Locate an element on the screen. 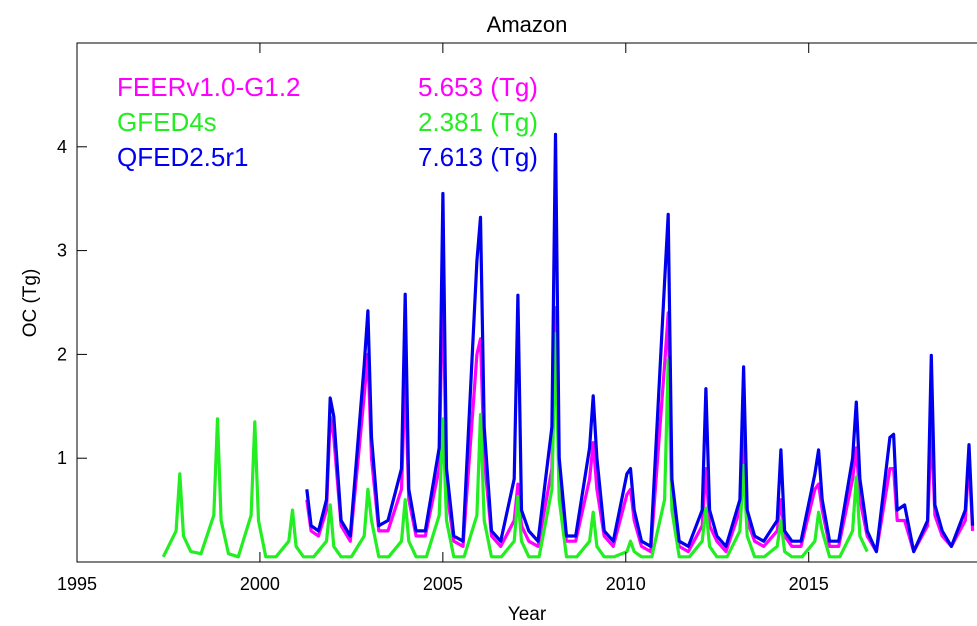 The image size is (977, 626). x-tick-label: 2015 is located at coordinates (809, 584).